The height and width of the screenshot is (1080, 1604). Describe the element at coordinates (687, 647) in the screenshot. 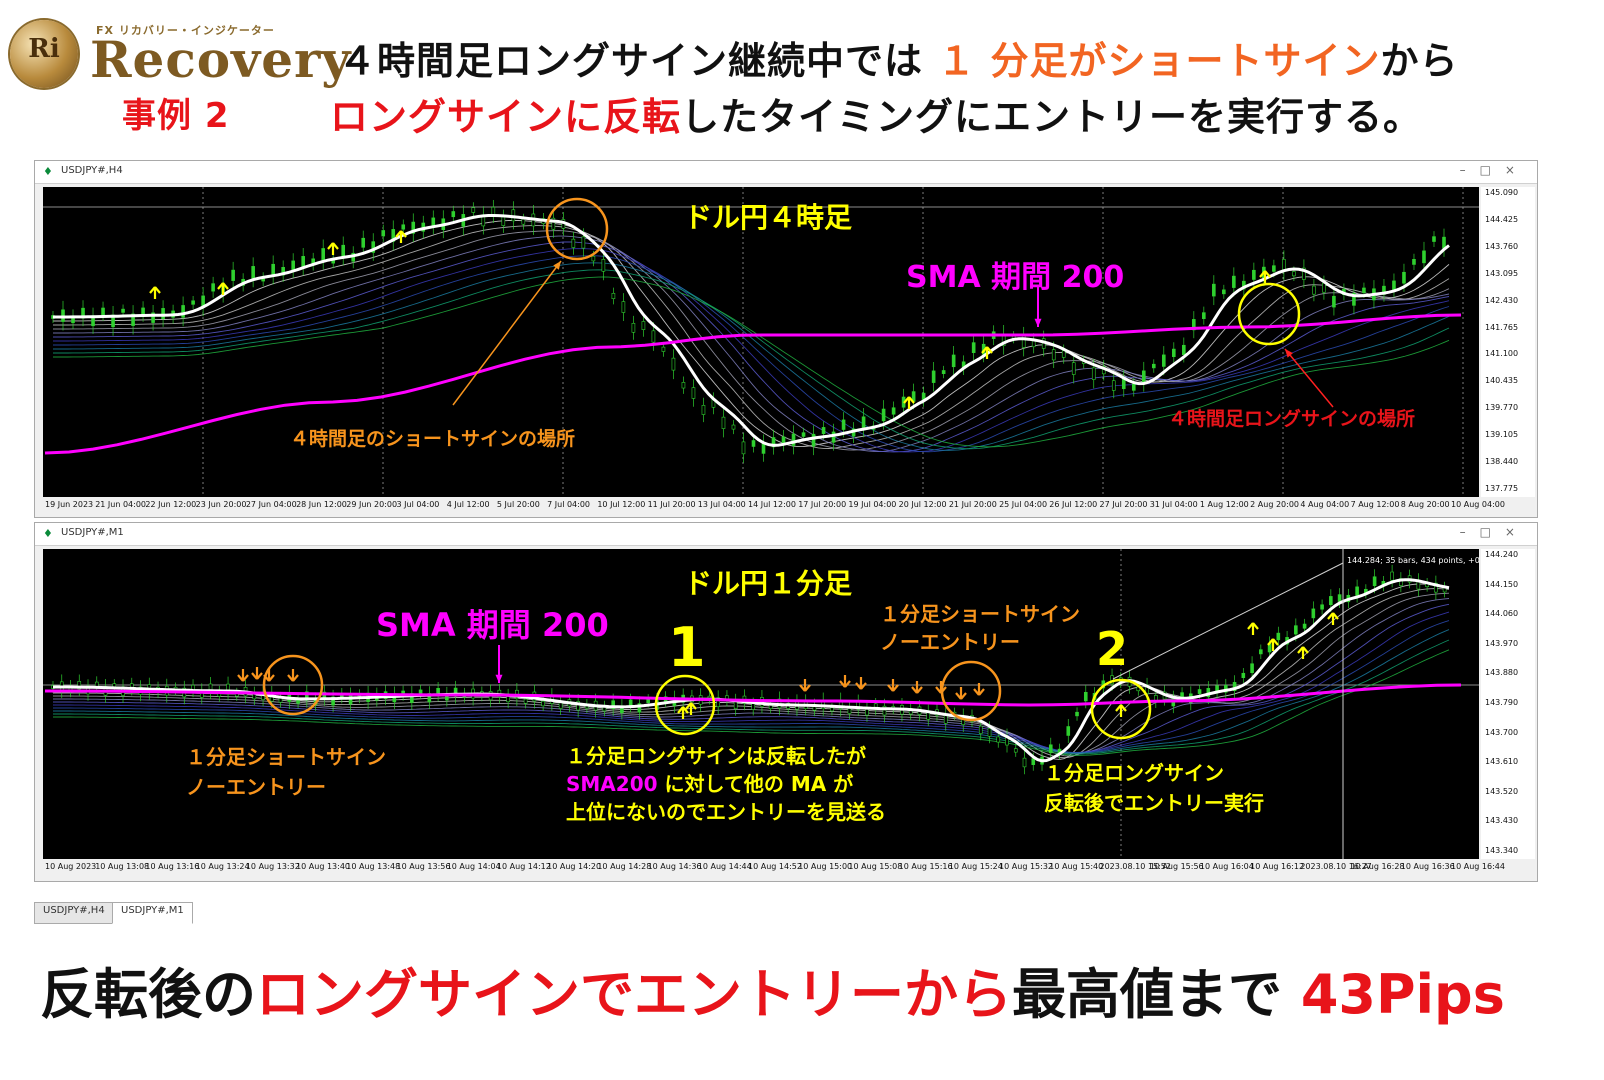

I see `m1-marker-number-1: 1` at that location.